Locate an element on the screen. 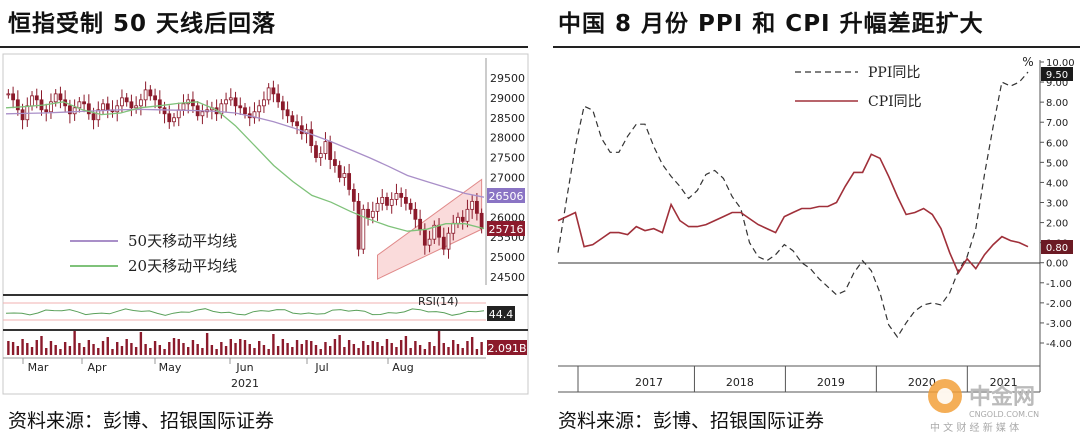 This screenshot has height=447, width=1080. rsi-line is located at coordinates (245, 312).